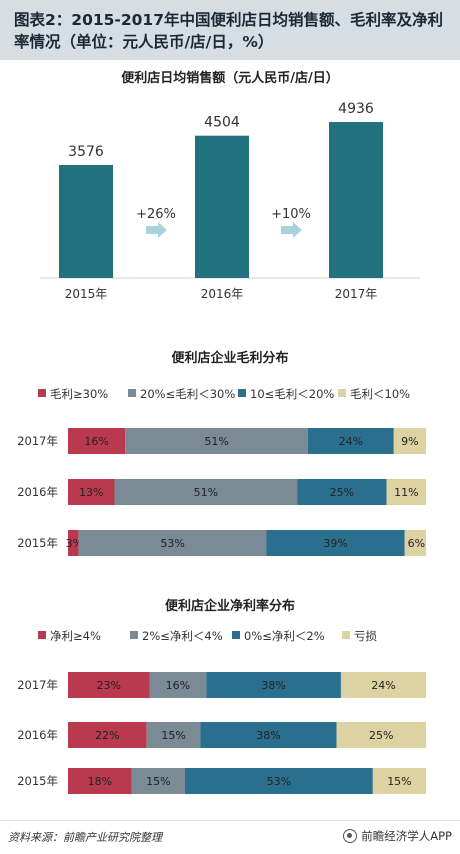  Describe the element at coordinates (85, 837) in the screenshot. I see `source-note: 资料来源：前瞻产业研究院整理` at that location.